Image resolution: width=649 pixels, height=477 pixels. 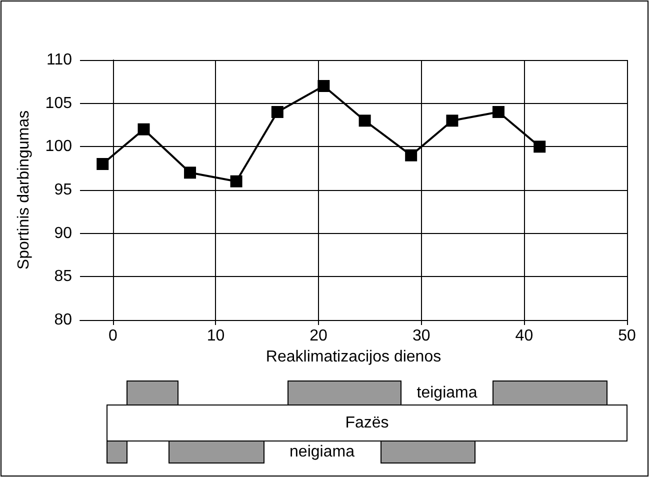 What do you see at coordinates (24, 190) in the screenshot?
I see `y-axis-title: Sportinis darbingumas` at bounding box center [24, 190].